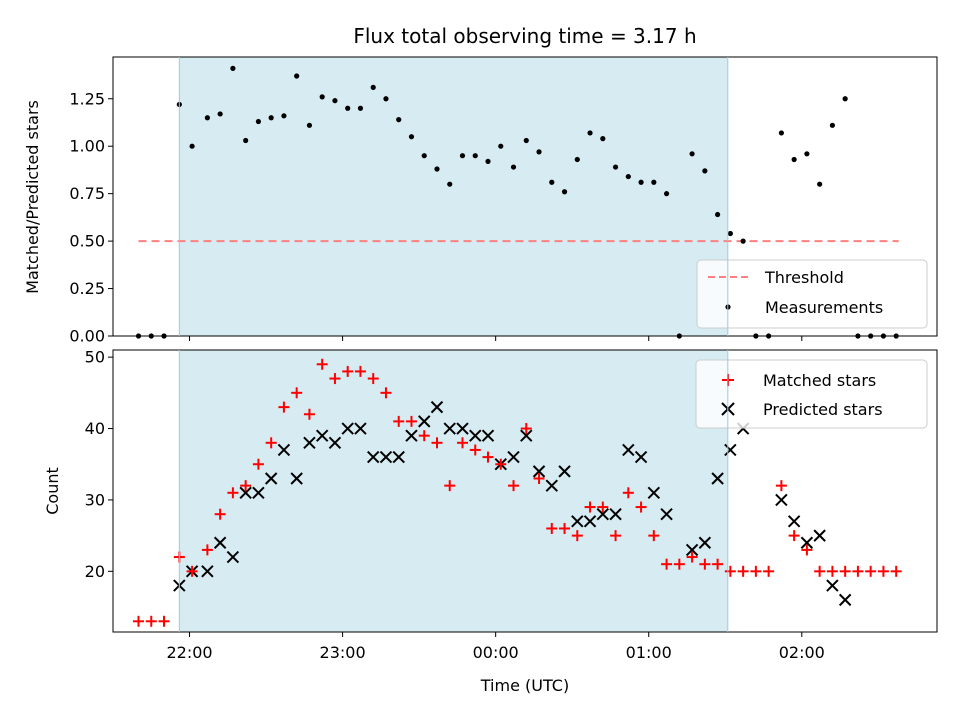 The height and width of the screenshot is (720, 960). Describe the element at coordinates (189, 652) in the screenshot. I see `x-tick-label: 22:00` at that location.